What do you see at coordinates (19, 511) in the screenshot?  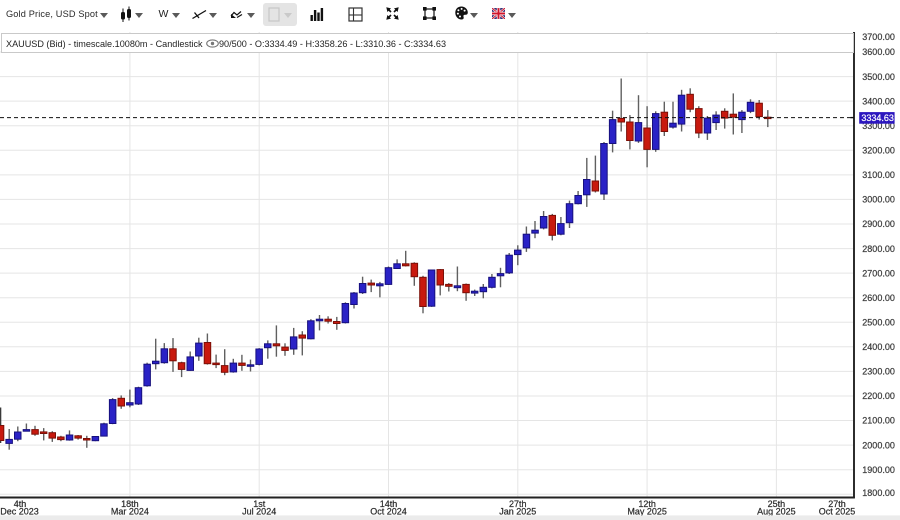 I see `svg-text: Dec 2023` at bounding box center [19, 511].